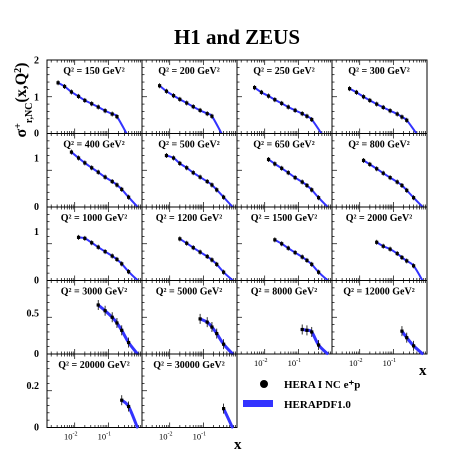 The height and width of the screenshot is (474, 474). Describe the element at coordinates (264, 384) in the screenshot. I see `legend-marker-circle` at that location.